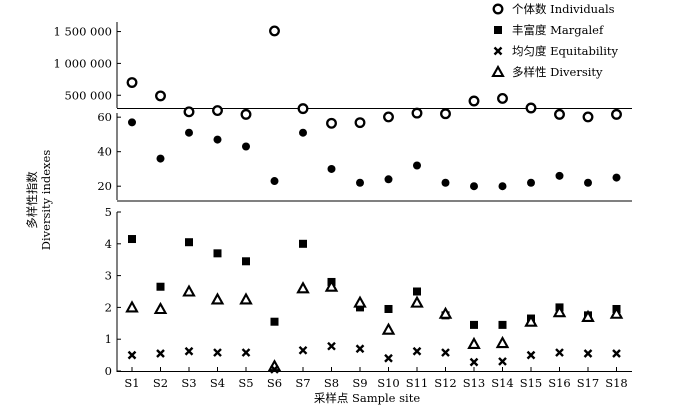 The width and height of the screenshot is (700, 406). I want to click on x-tick-label: S18, so click(616, 383).